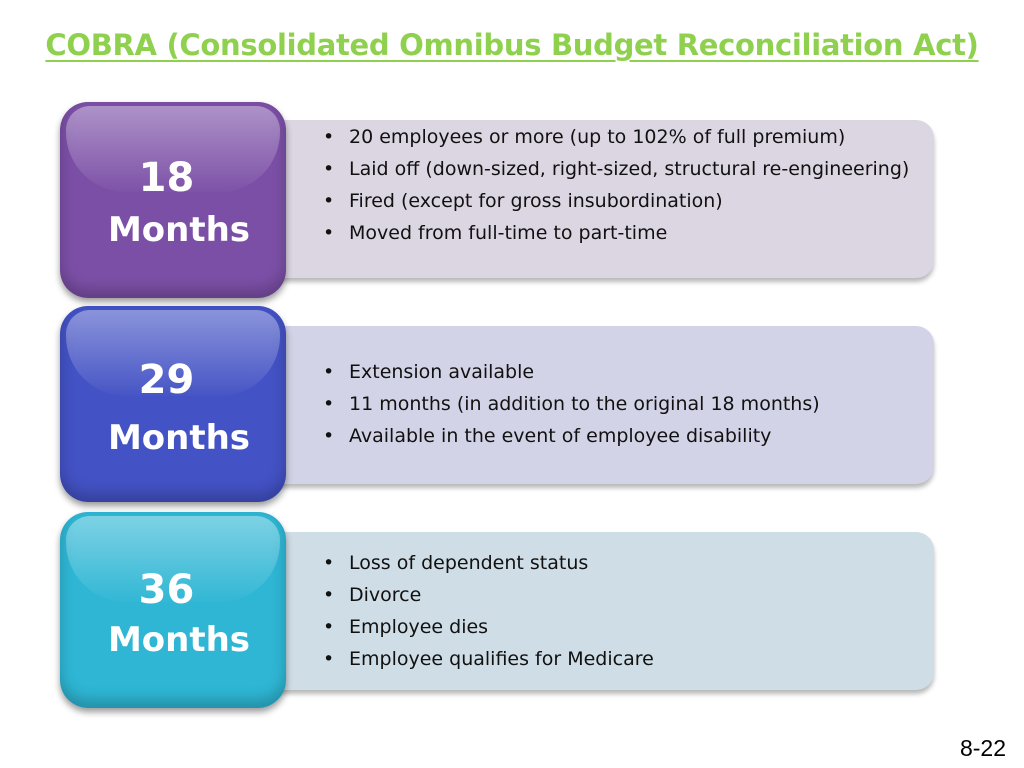 The image size is (1024, 768). I want to click on list-item: Fired (except for gross insubordination), so click(618, 201).